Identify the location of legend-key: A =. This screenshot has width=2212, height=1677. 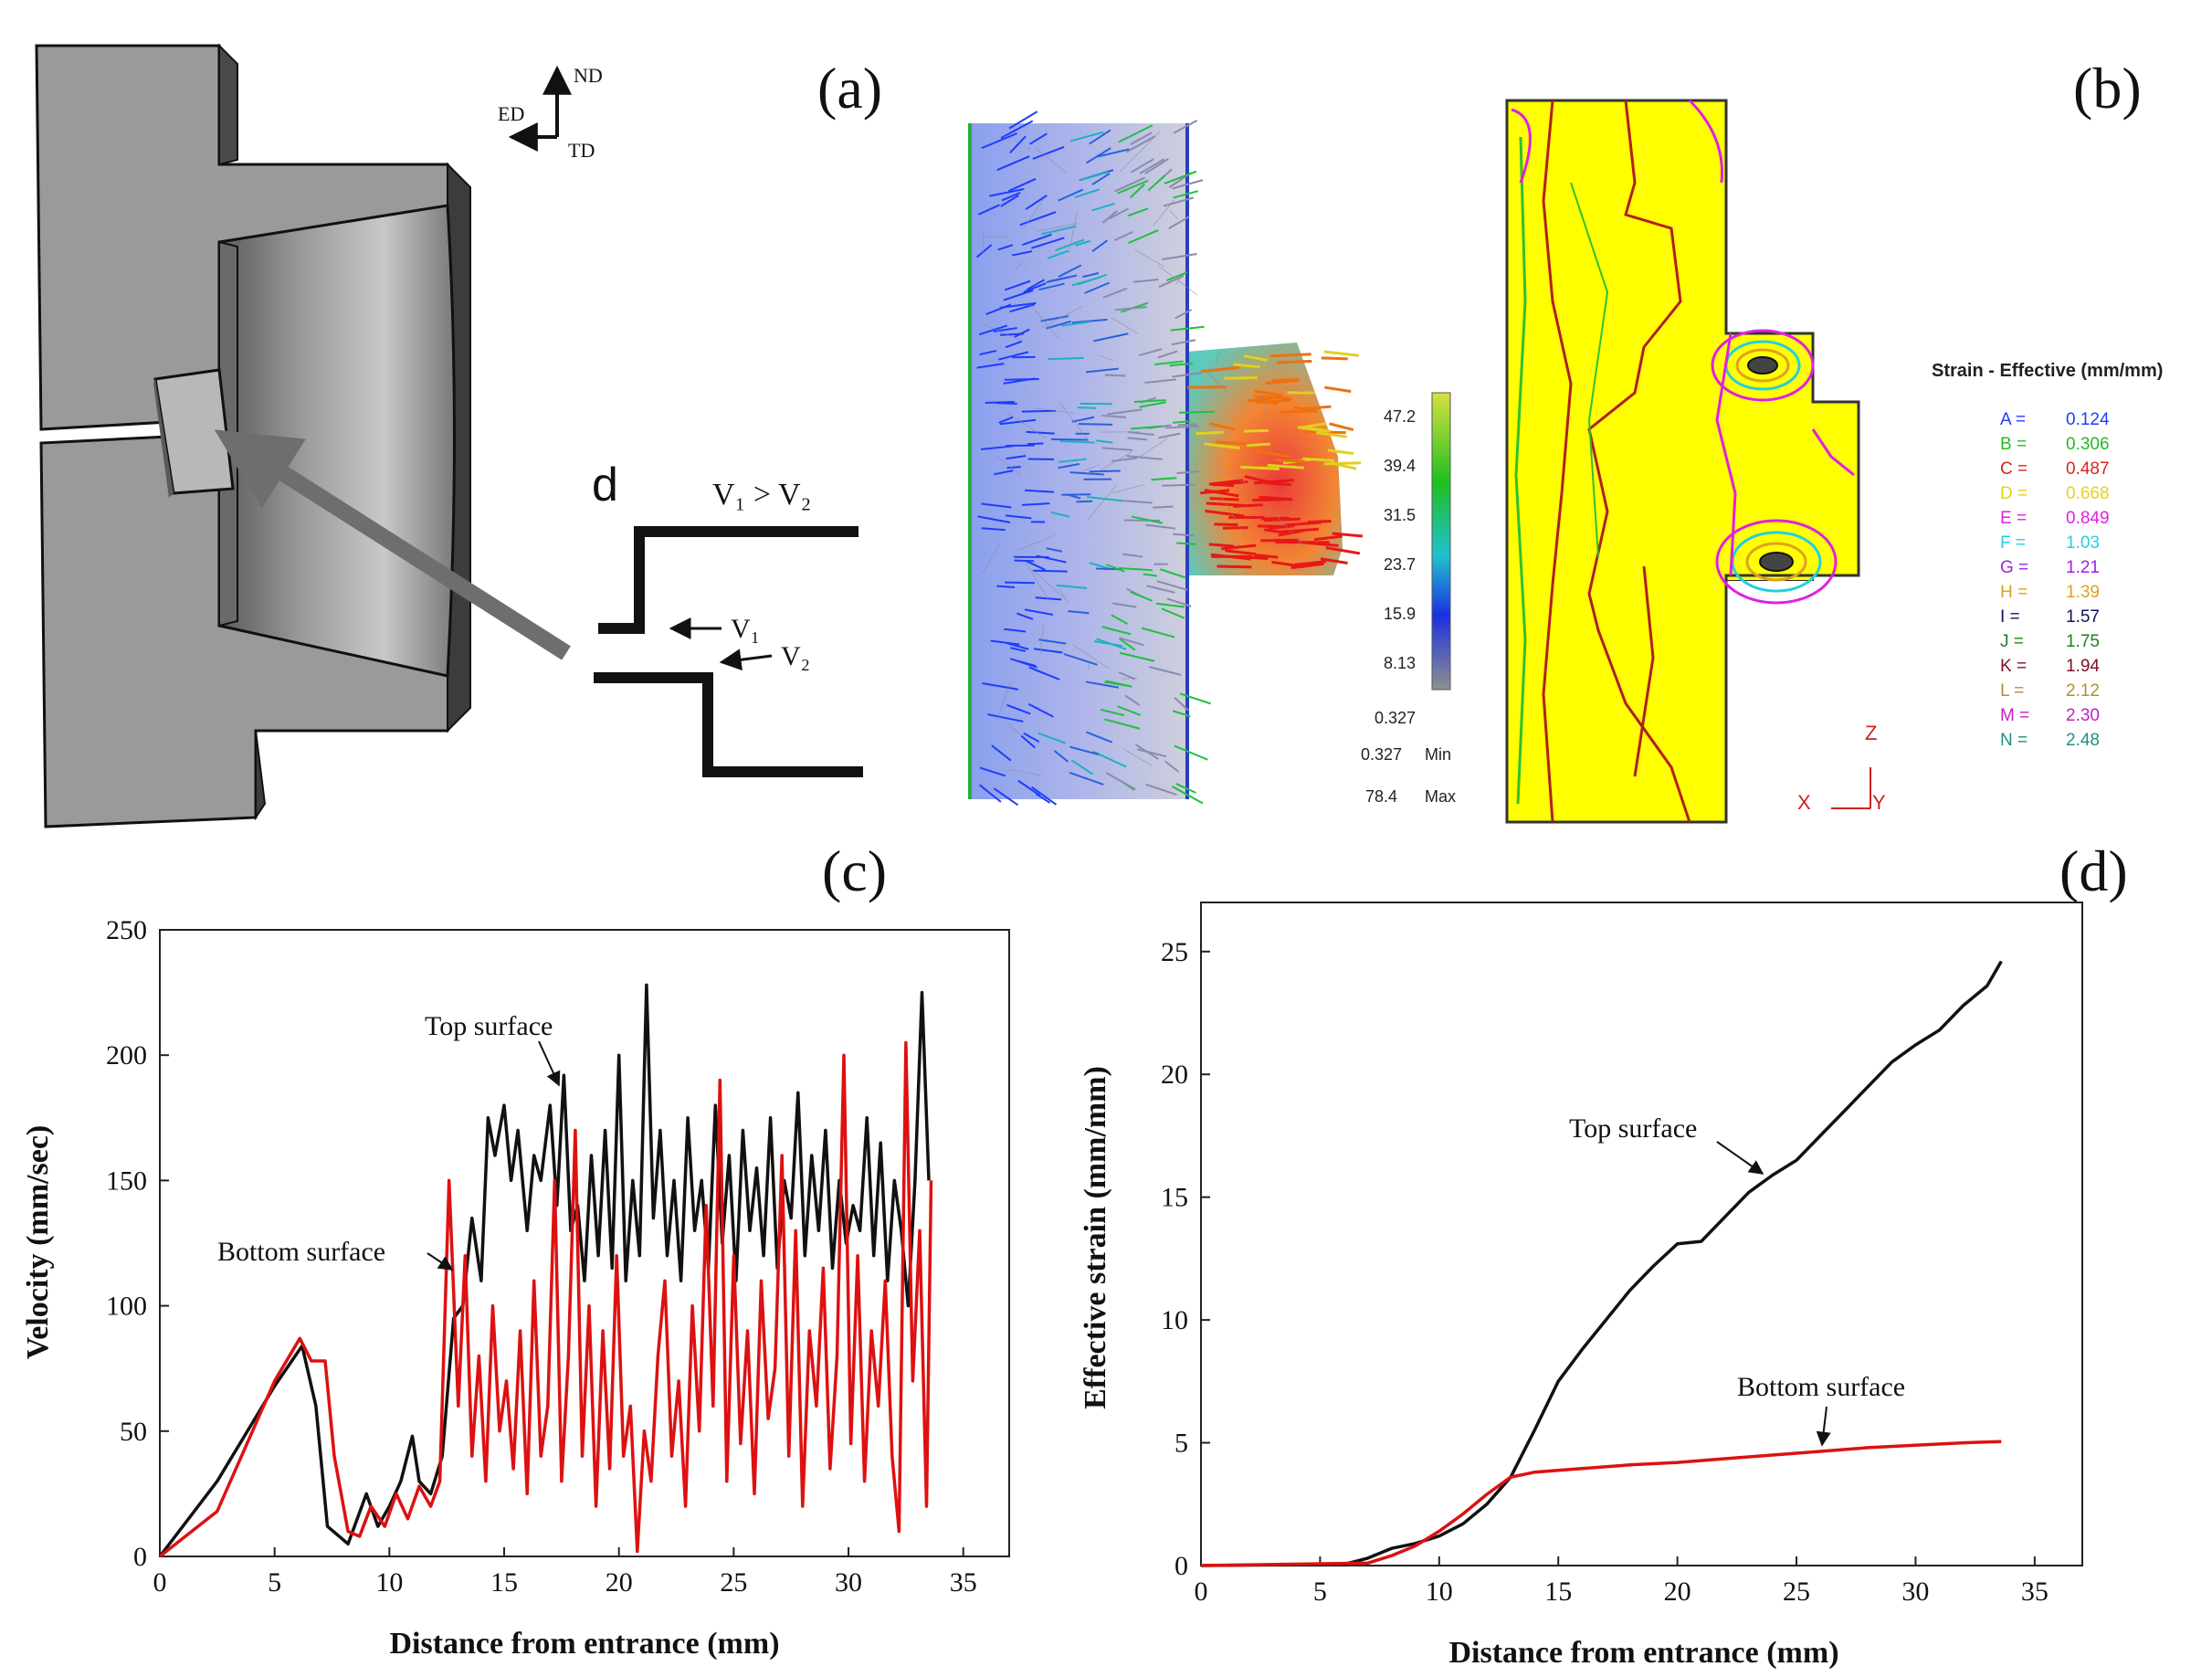
(2013, 419).